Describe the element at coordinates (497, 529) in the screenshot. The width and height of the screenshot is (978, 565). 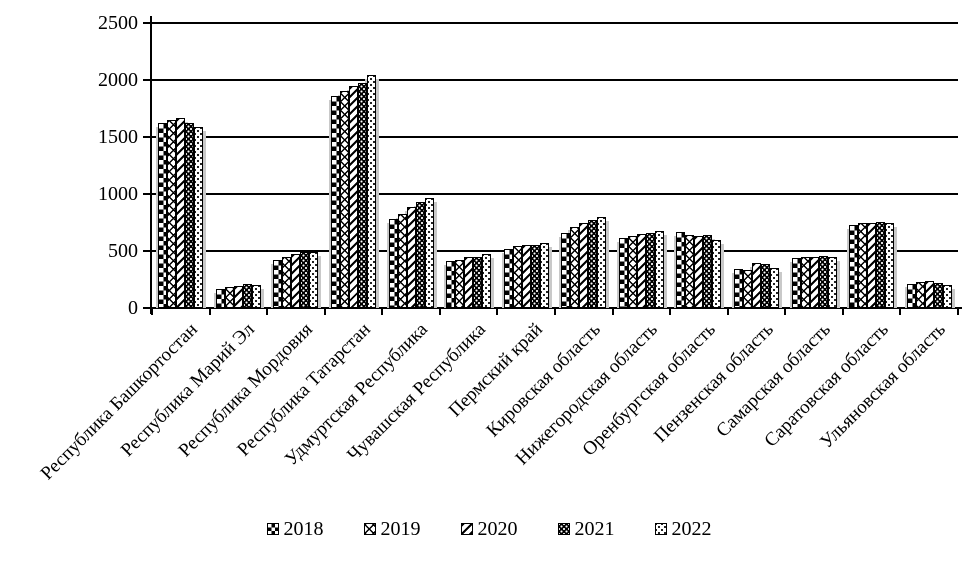
I see `legend-label: 2020` at that location.